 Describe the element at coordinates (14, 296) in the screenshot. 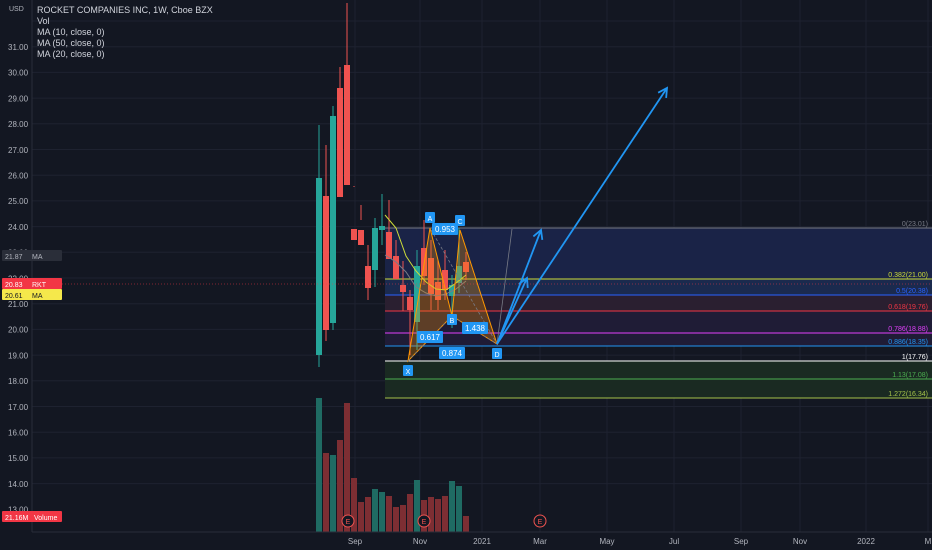

I see `price-badge-value: 20.61` at that location.